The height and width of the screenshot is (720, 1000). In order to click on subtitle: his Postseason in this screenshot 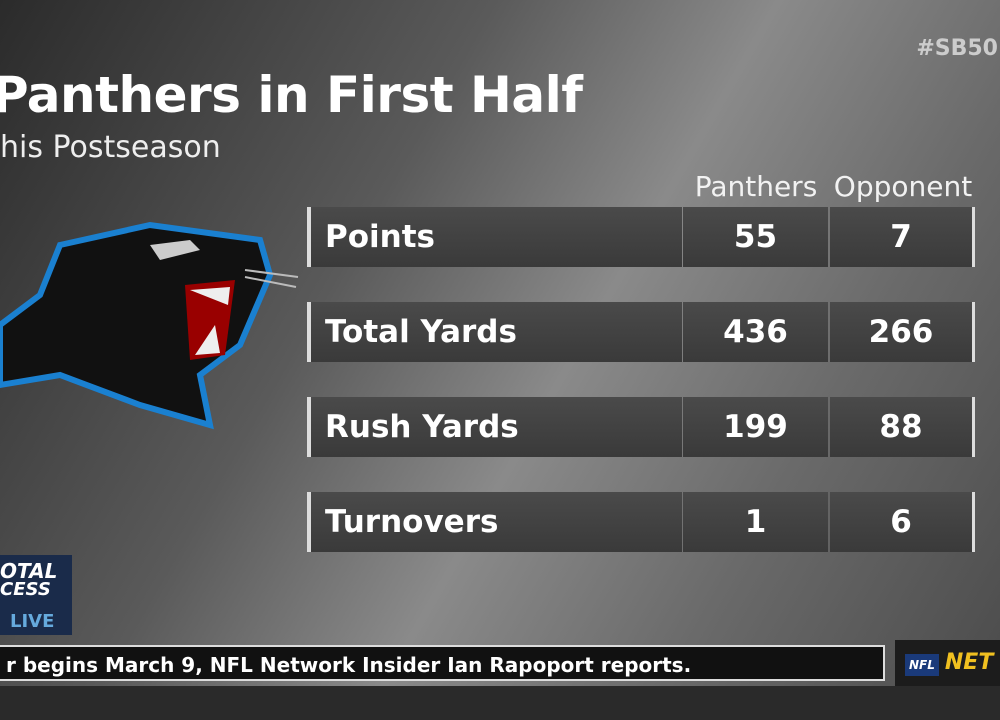, I will do `click(110, 147)`.